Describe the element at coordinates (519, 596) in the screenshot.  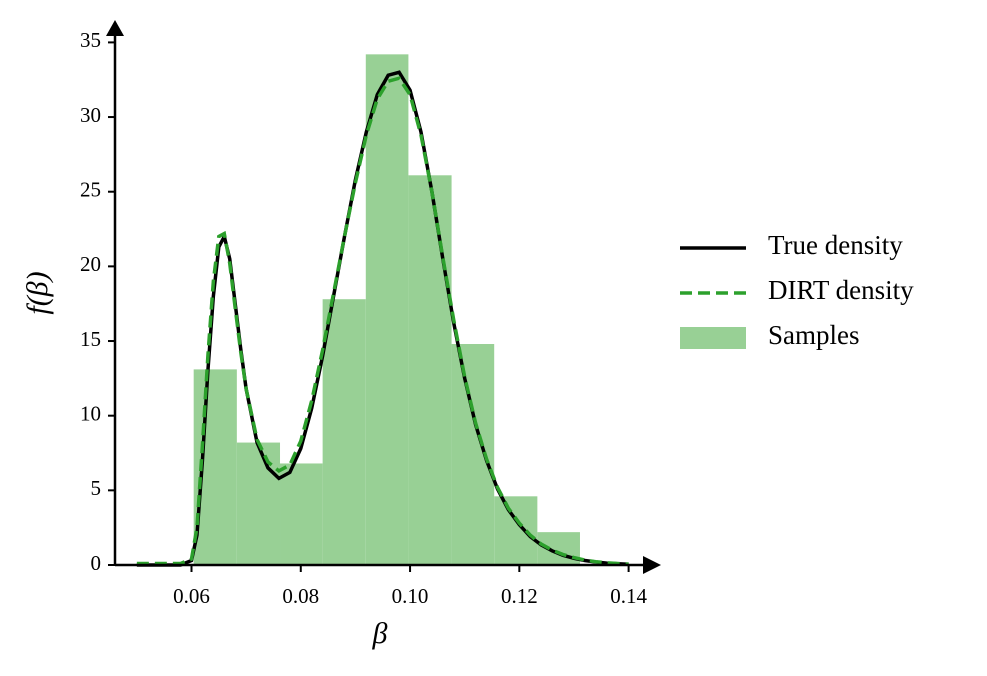
I see `x-tick-label: 0.12` at that location.